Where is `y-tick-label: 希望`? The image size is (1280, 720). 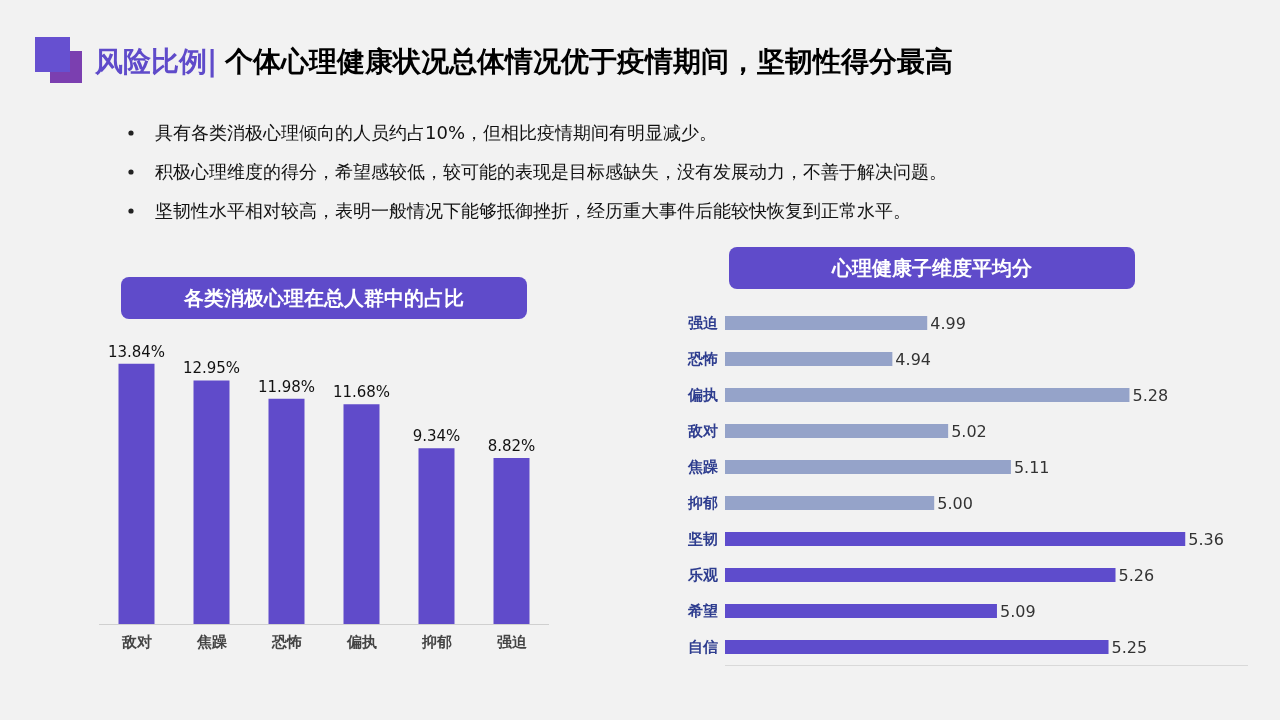 y-tick-label: 希望 is located at coordinates (702, 611).